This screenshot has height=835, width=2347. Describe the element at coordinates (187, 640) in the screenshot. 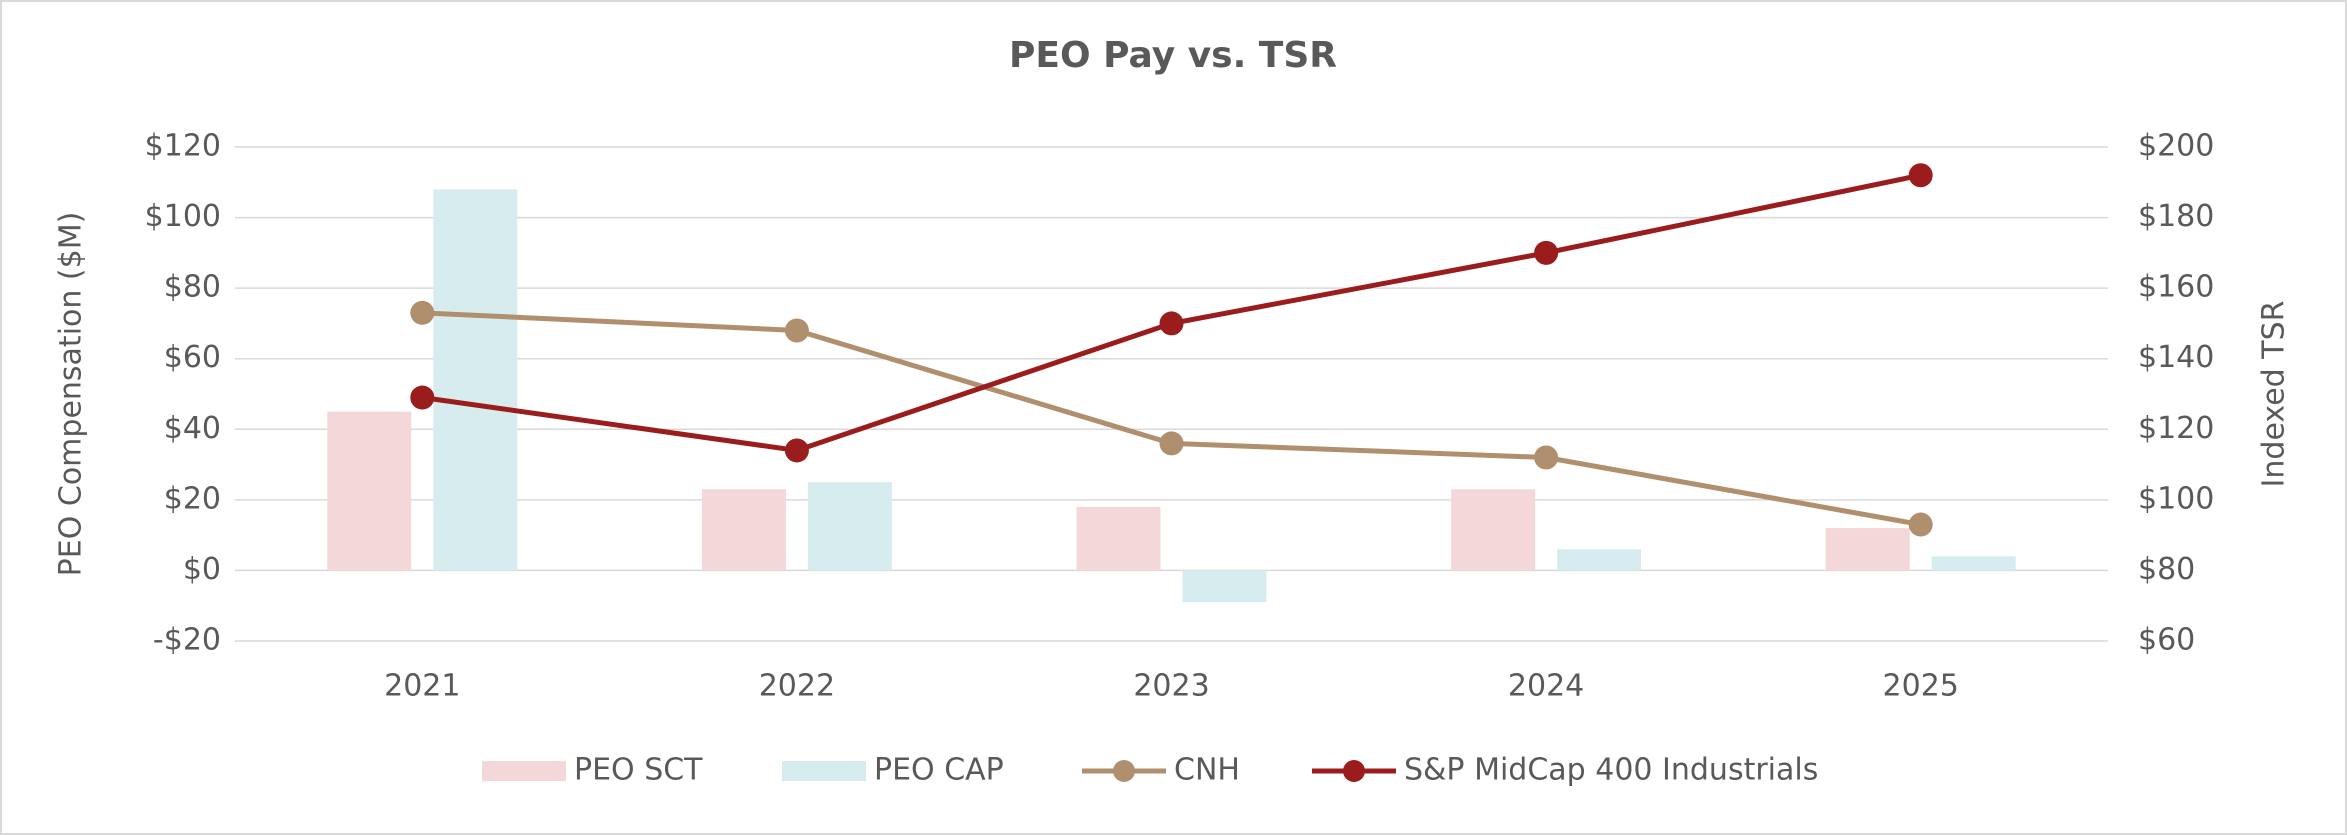

I see `y-tick-label: -$20` at that location.